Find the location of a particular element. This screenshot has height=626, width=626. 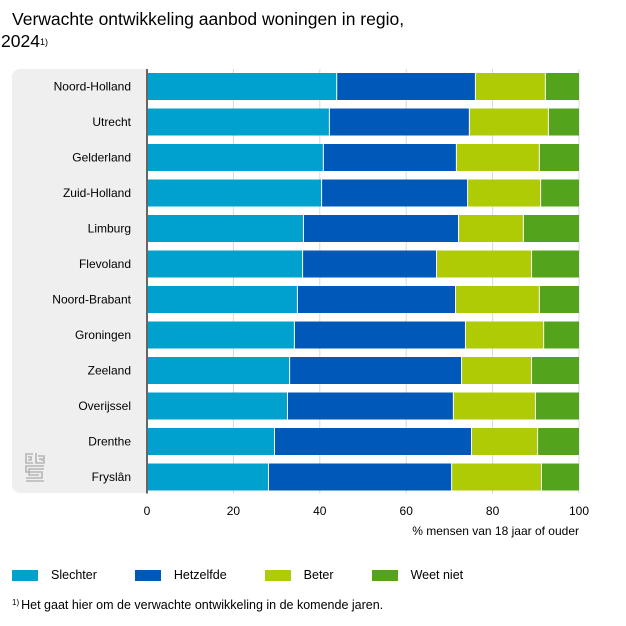

legend-swatch-slechter is located at coordinates (25, 575).